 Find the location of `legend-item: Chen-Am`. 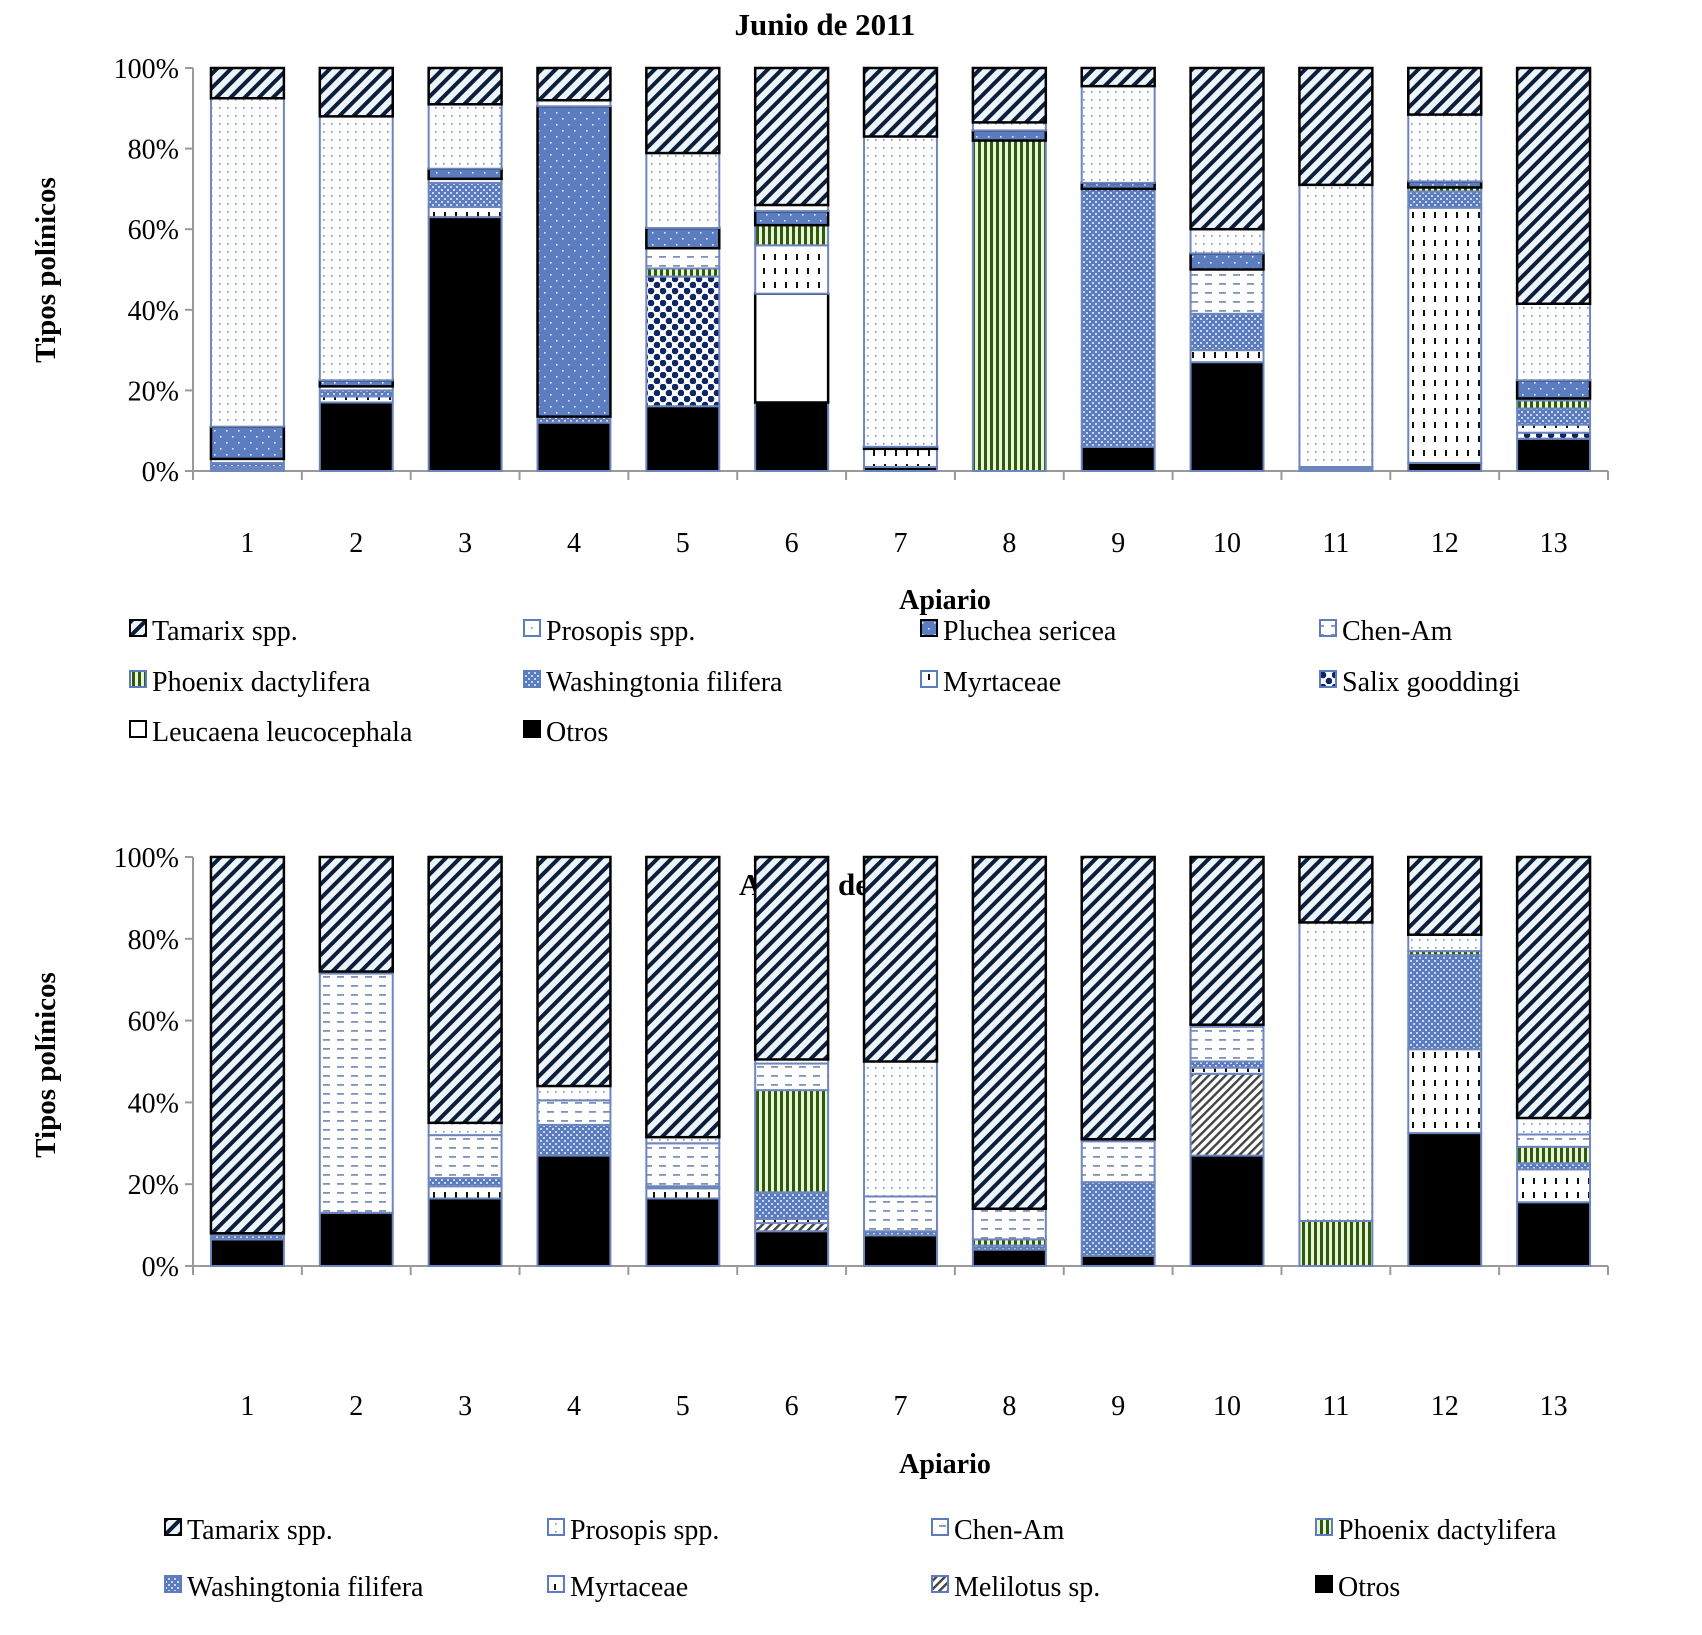

legend-item: Chen-Am is located at coordinates (998, 1530).